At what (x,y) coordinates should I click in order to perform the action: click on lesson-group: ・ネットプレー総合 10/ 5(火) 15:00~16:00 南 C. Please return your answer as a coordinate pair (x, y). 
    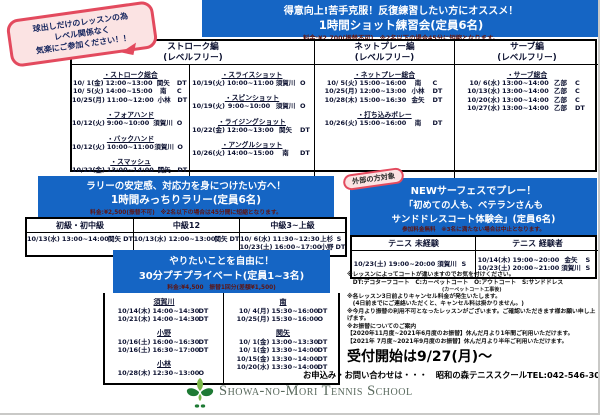
    Looking at the image, I should click on (384, 86).